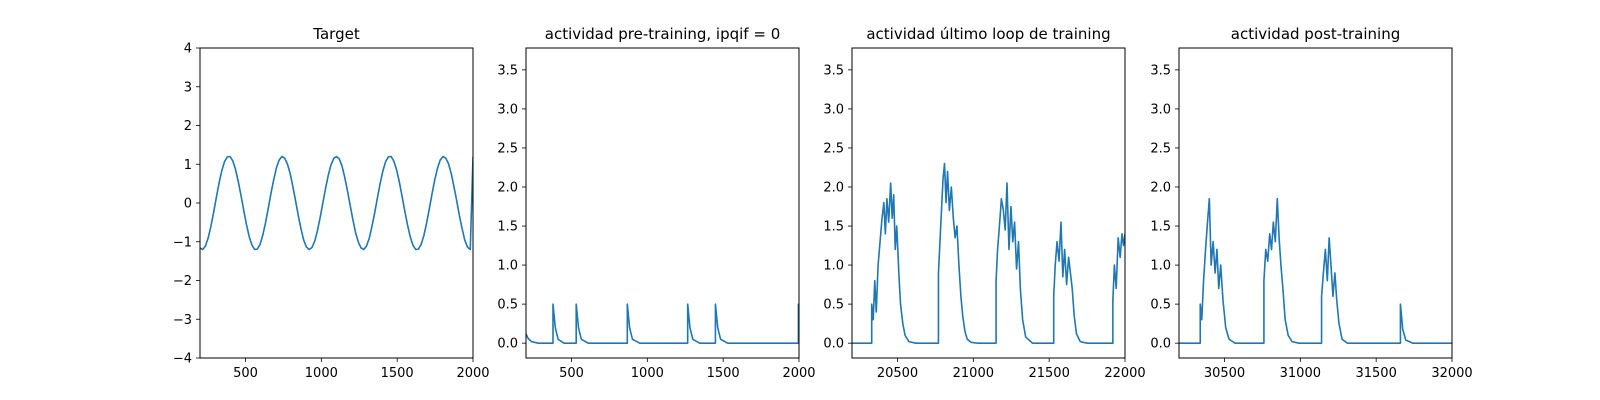 Image resolution: width=1600 pixels, height=400 pixels. What do you see at coordinates (1375, 373) in the screenshot?
I see `x-tick-label: 31500` at bounding box center [1375, 373].